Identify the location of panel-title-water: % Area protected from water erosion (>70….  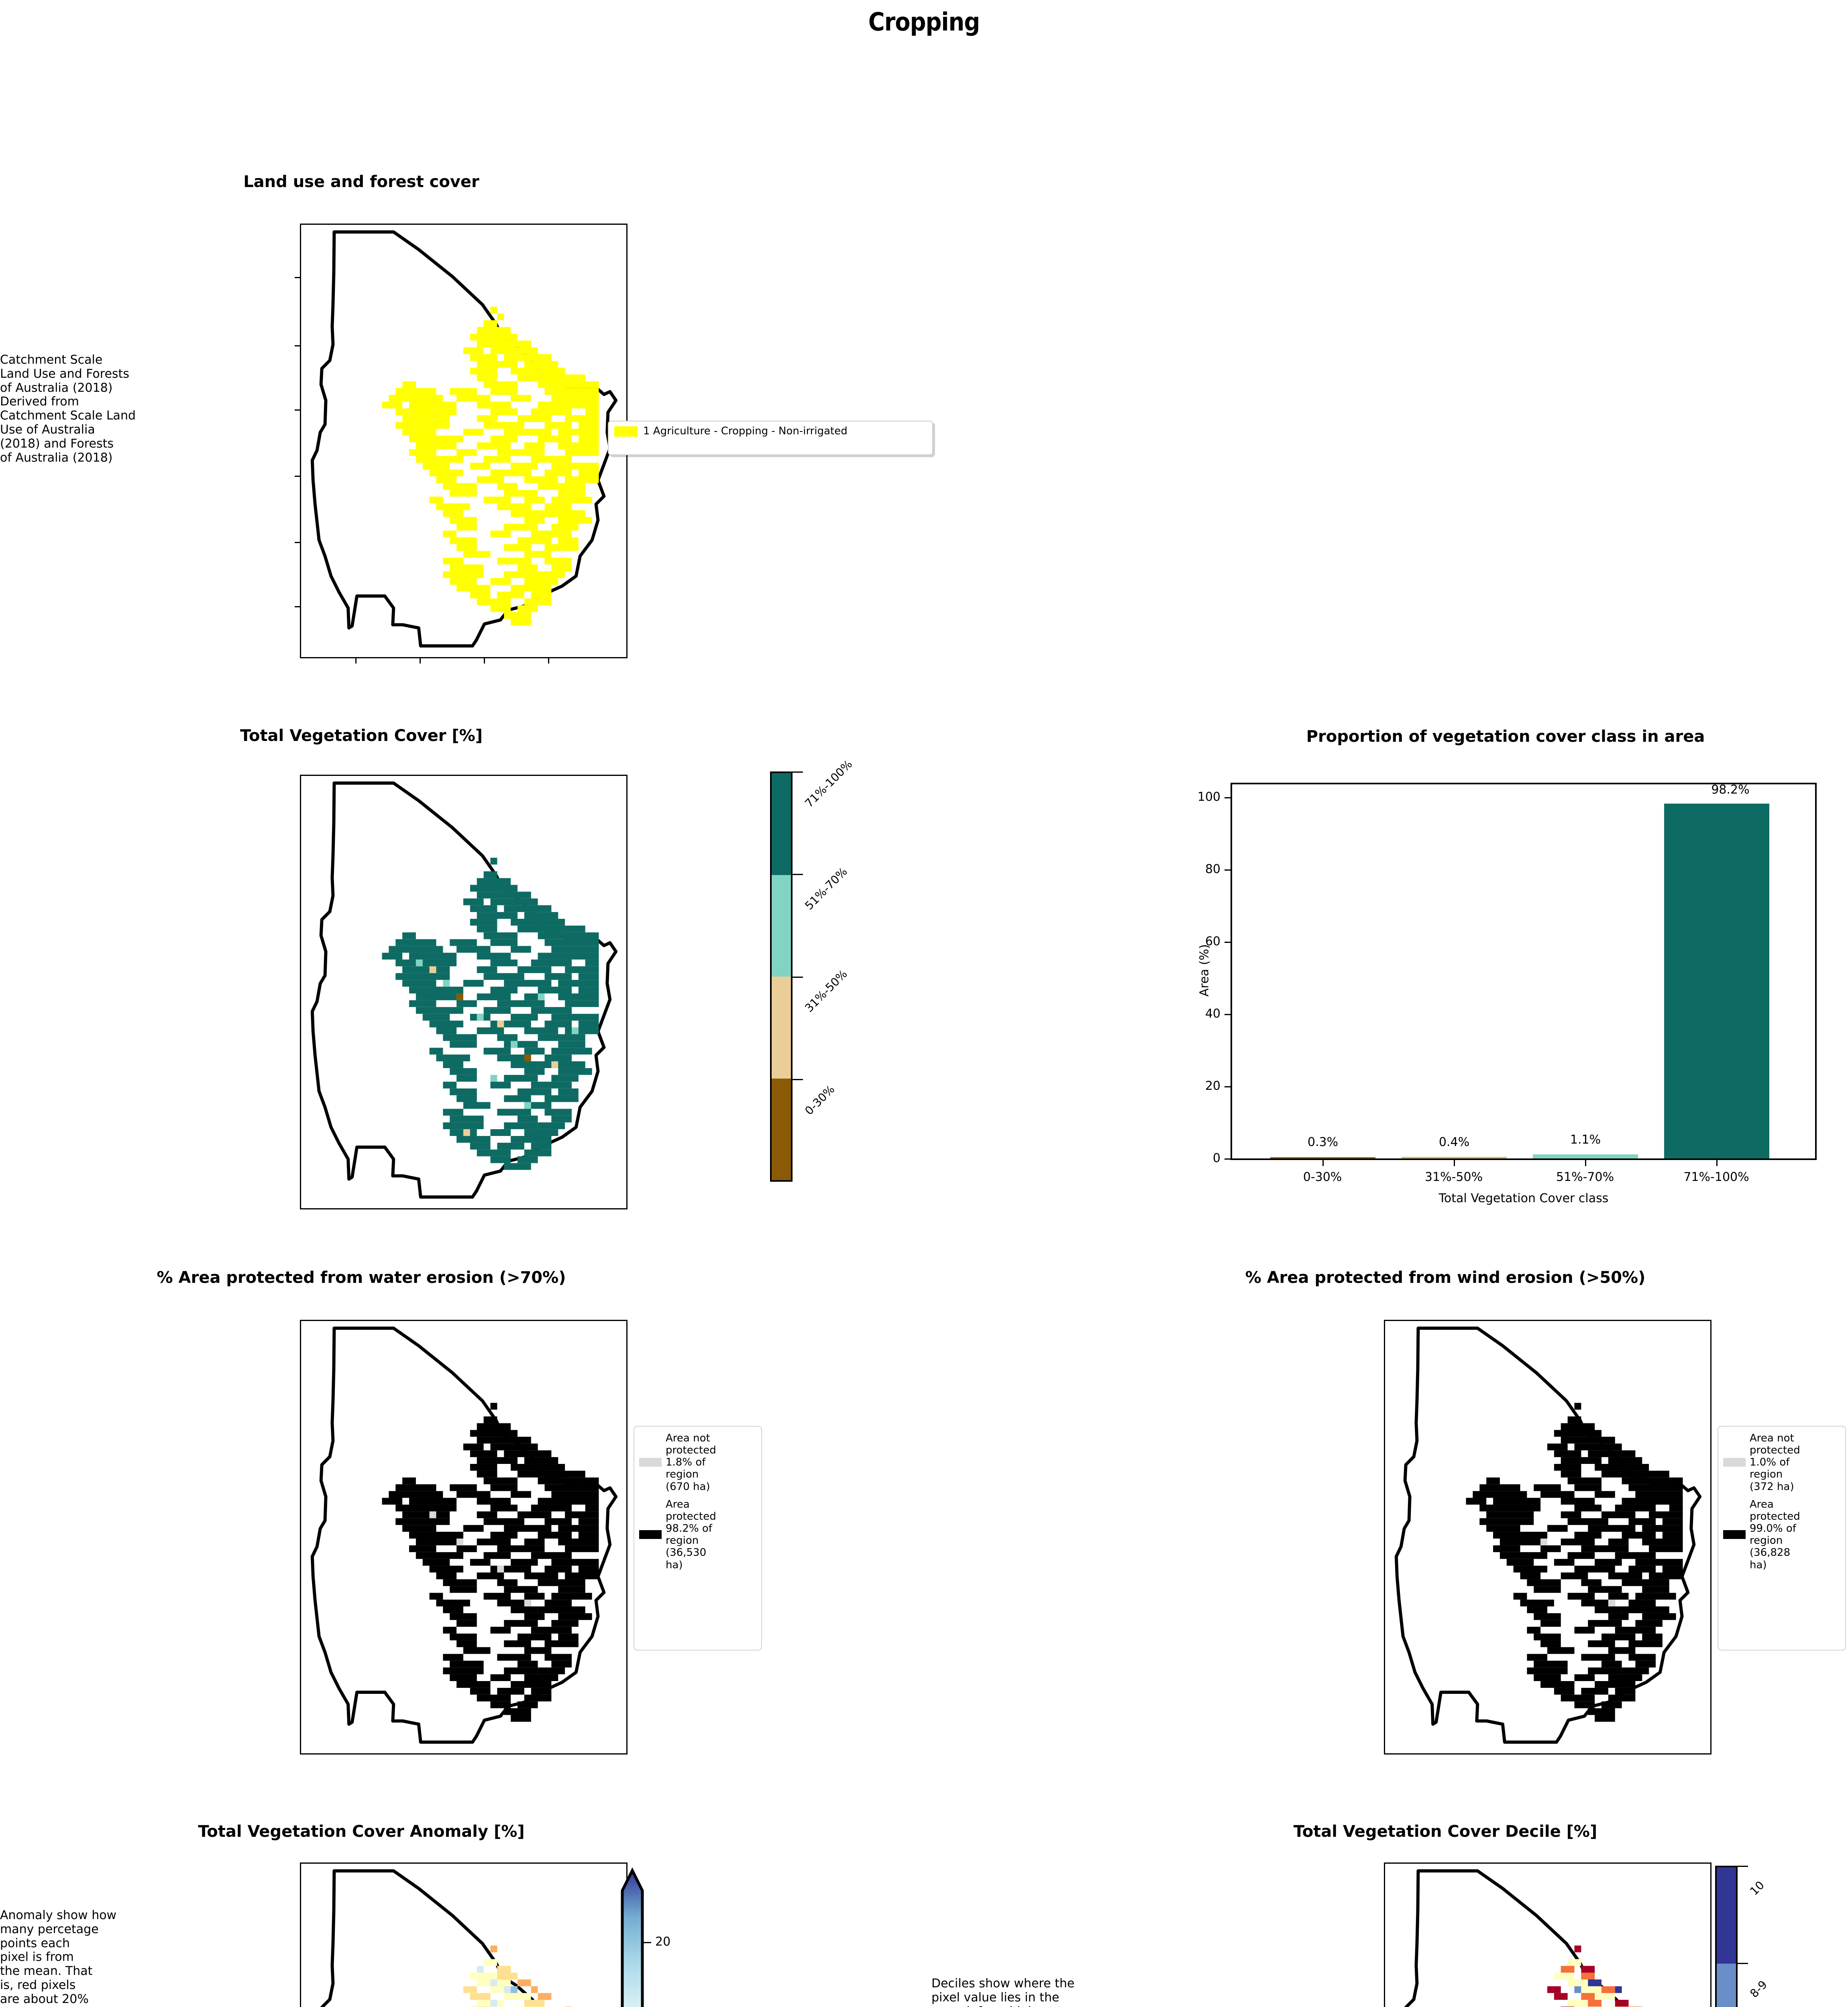
(362, 1277).